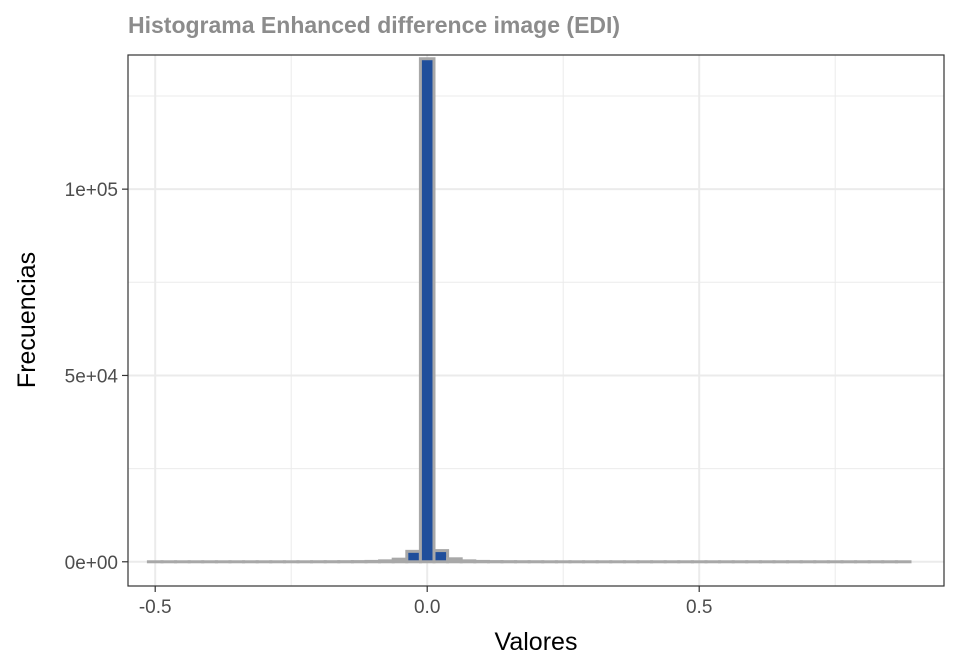 The image size is (960, 672). What do you see at coordinates (91, 563) in the screenshot?
I see `y-tick-label: 0e+00` at bounding box center [91, 563].